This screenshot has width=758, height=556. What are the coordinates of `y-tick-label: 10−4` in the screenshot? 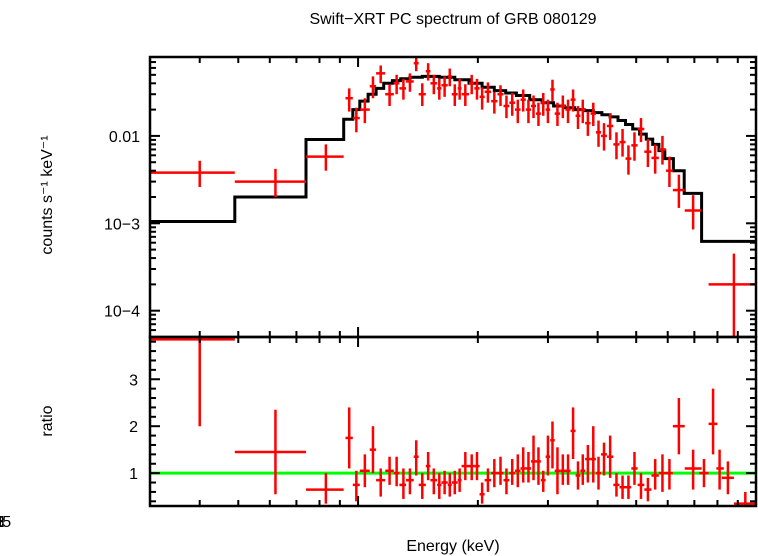 It's located at (122, 312).